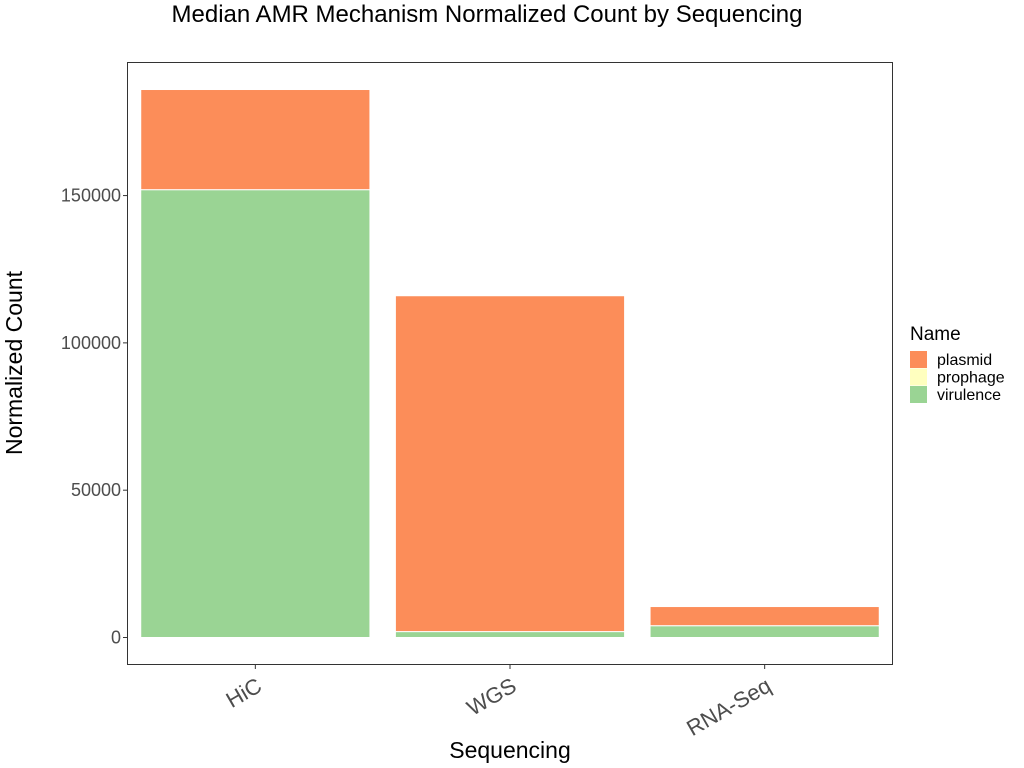 The height and width of the screenshot is (768, 1024). Describe the element at coordinates (255, 140) in the screenshot. I see `bar-hic-plasmid` at that location.